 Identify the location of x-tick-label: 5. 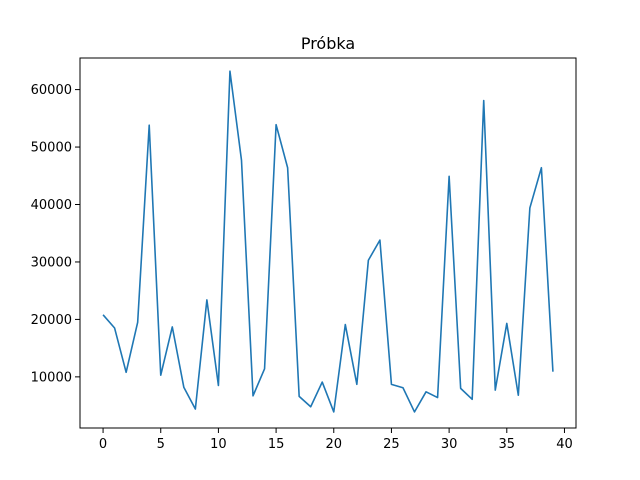
(161, 444).